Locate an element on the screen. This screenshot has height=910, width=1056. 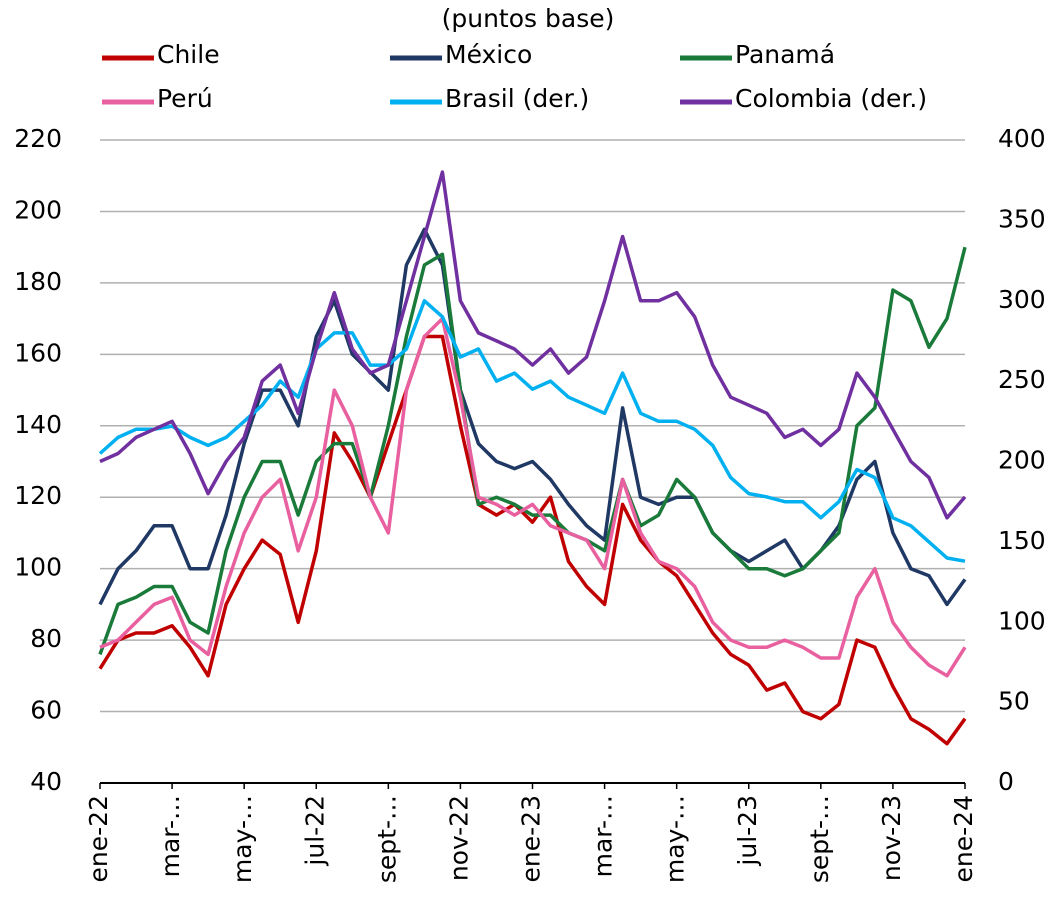
y-tick-label: 180 is located at coordinates (38, 281).